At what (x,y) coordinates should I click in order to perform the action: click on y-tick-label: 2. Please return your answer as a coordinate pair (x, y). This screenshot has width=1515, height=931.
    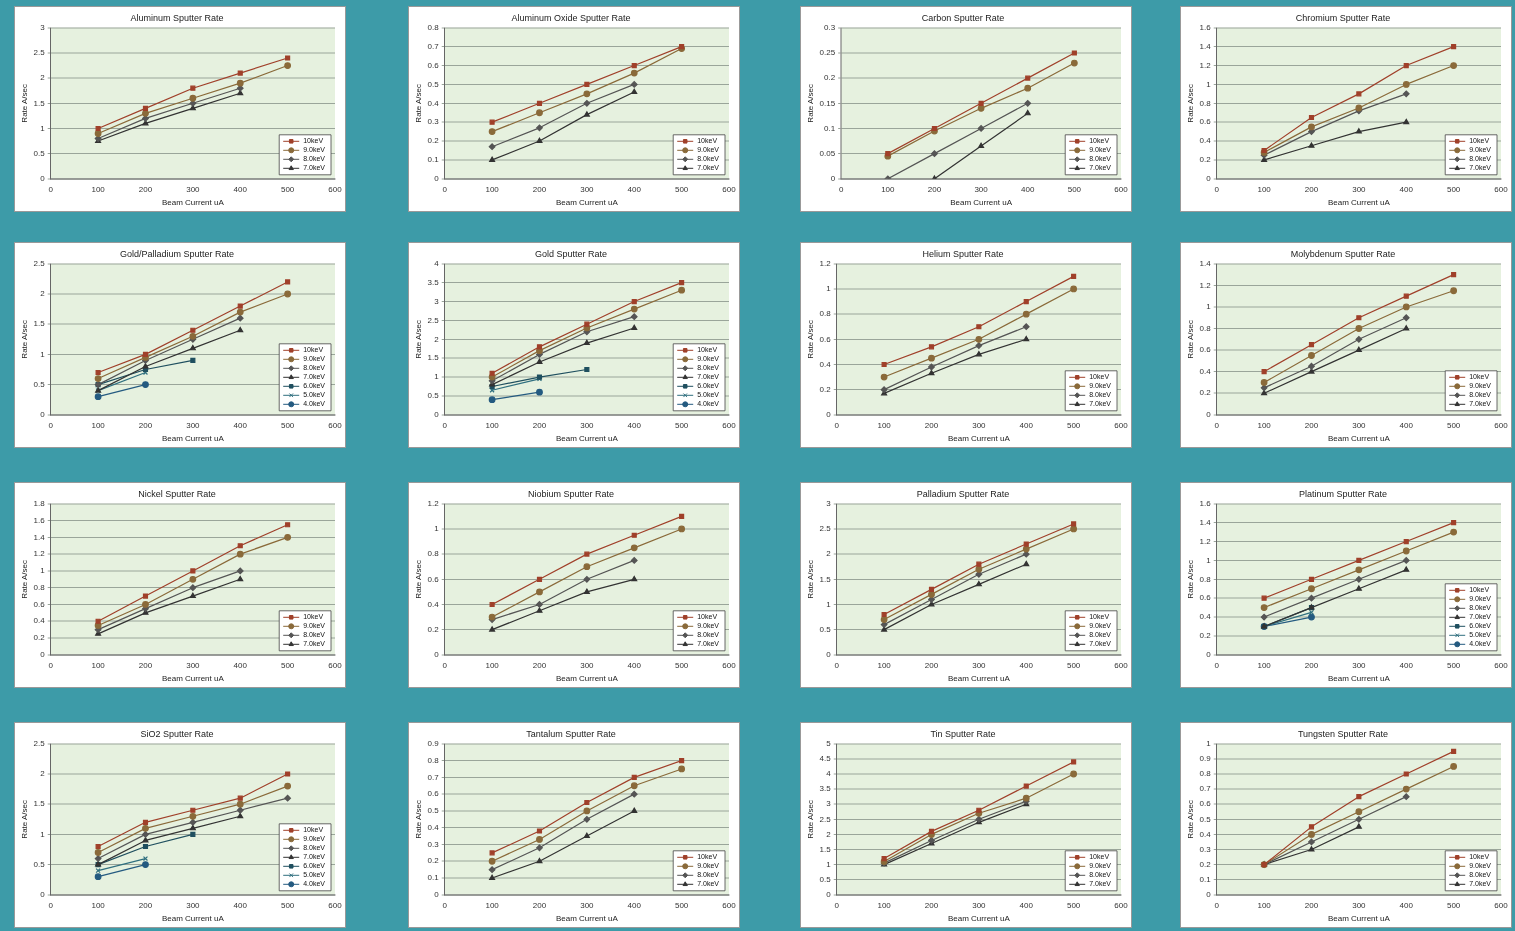
    Looking at the image, I should click on (829, 834).